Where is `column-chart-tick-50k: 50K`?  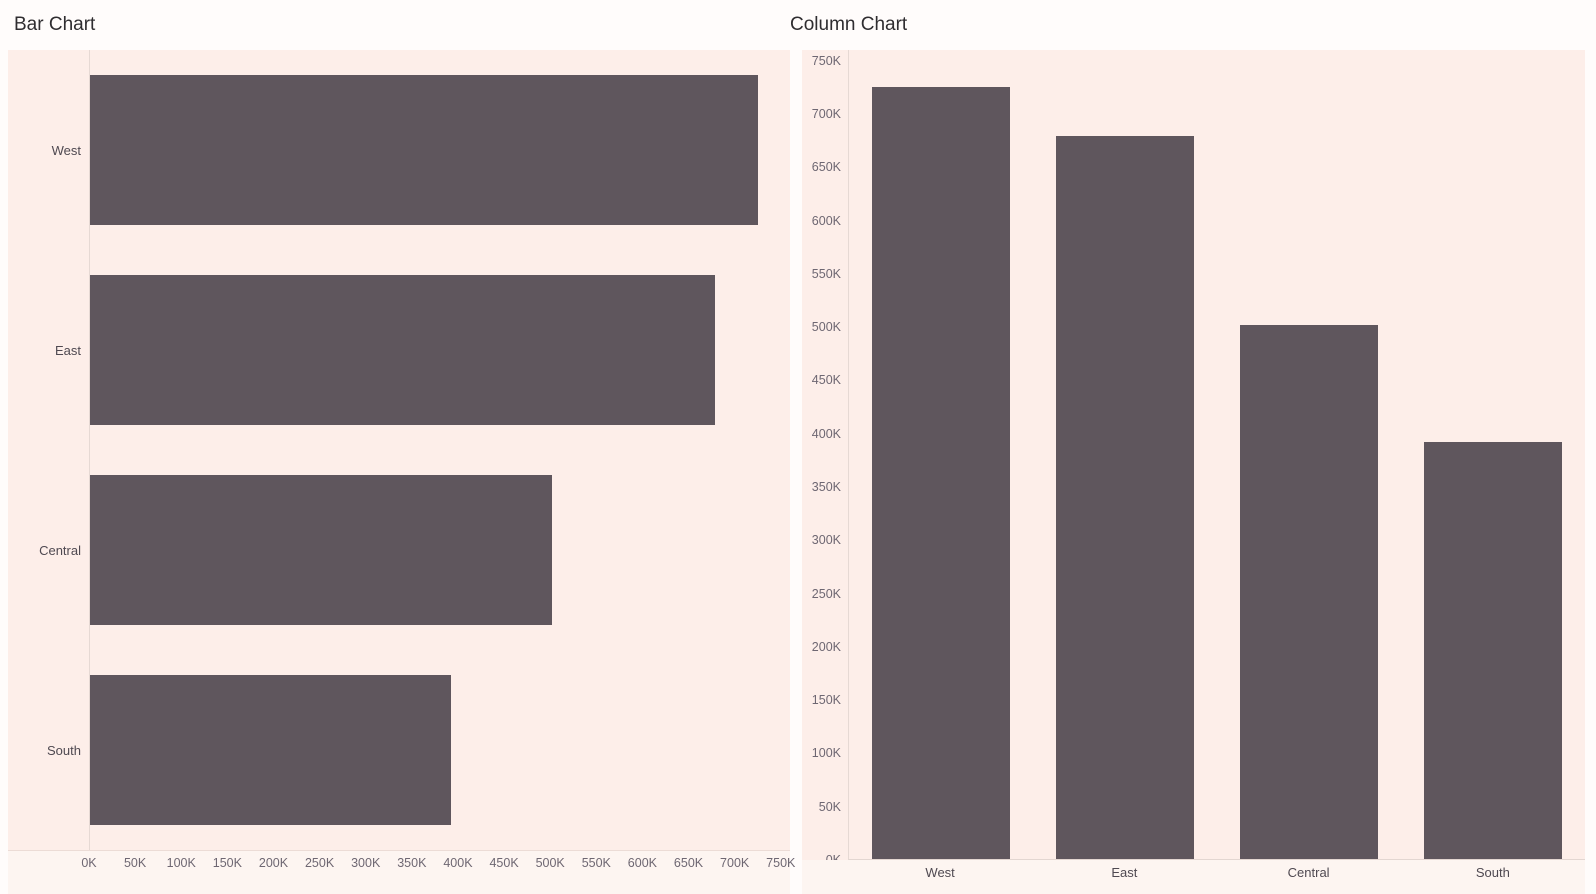
column-chart-tick-50k: 50K is located at coordinates (829, 806).